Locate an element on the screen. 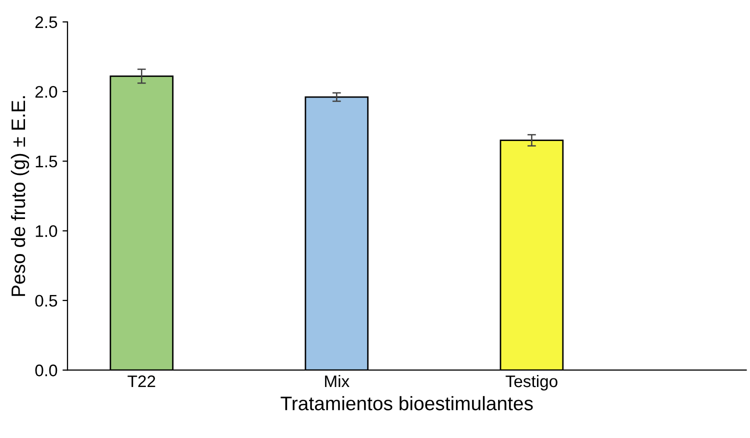 The height and width of the screenshot is (438, 750). x-axis-title: Tratamientos bioestimulantes is located at coordinates (406, 403).